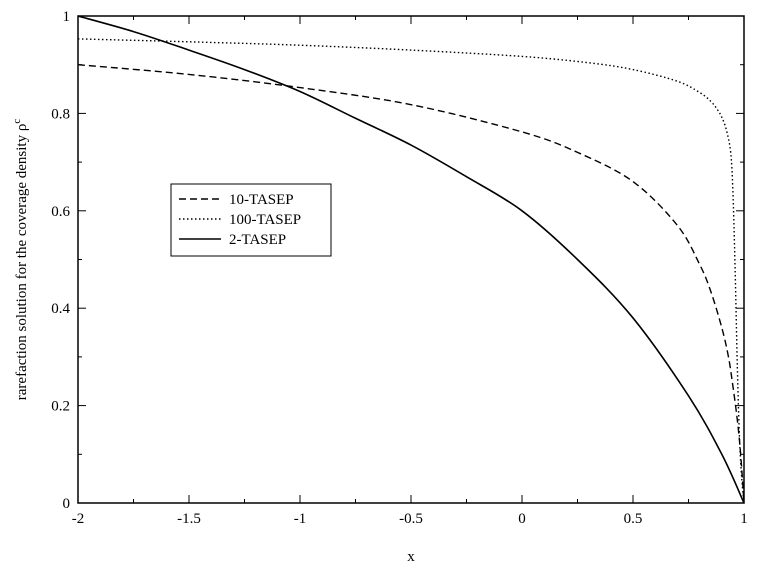 Image resolution: width=775 pixels, height=568 pixels. What do you see at coordinates (411, 519) in the screenshot?
I see `x-tick-label: -0.5` at bounding box center [411, 519].